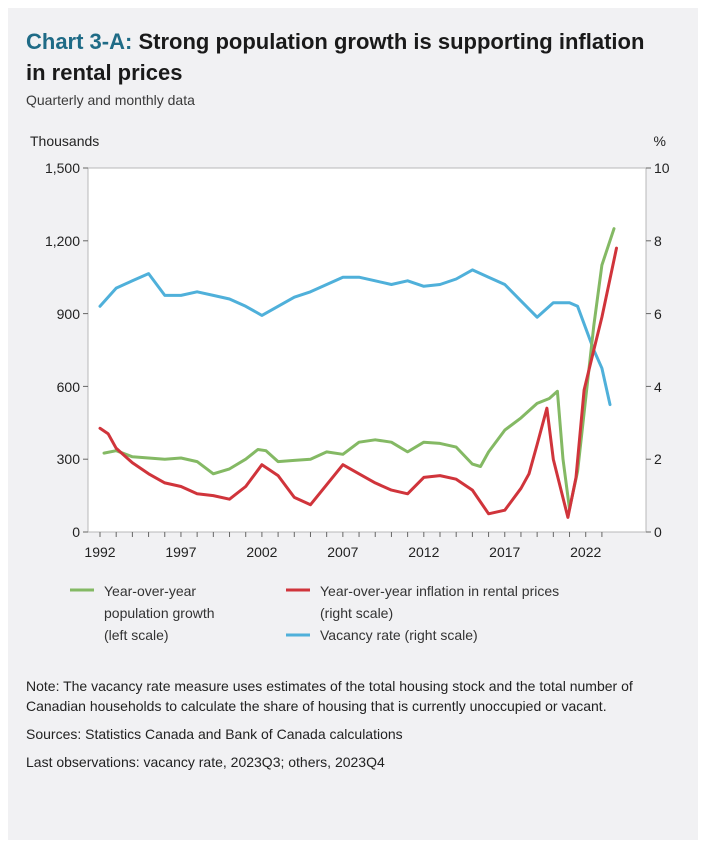 Image resolution: width=708 pixels, height=848 pixels. Describe the element at coordinates (62, 241) in the screenshot. I see `left-tick: 1,200` at that location.